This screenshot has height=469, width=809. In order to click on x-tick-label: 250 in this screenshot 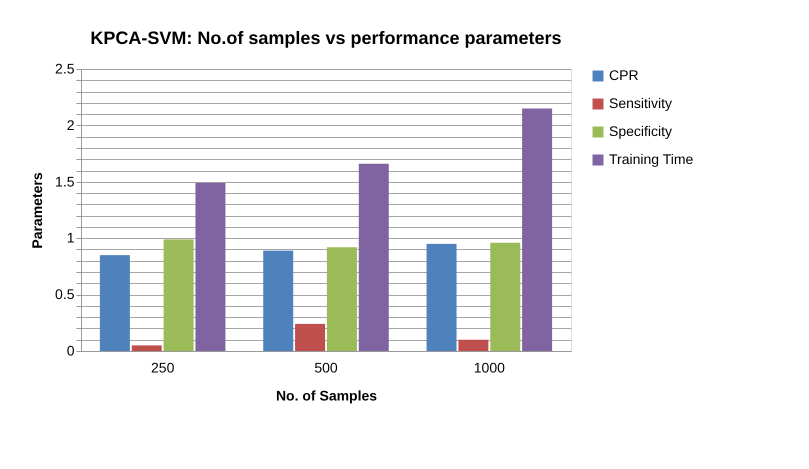, I will do `click(162, 368)`.